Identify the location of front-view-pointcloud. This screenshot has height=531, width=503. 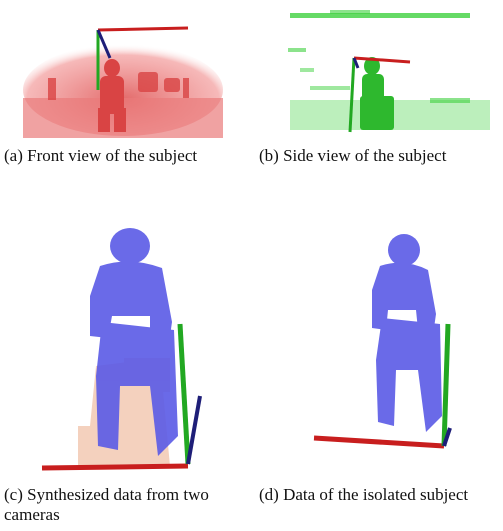
(123, 82).